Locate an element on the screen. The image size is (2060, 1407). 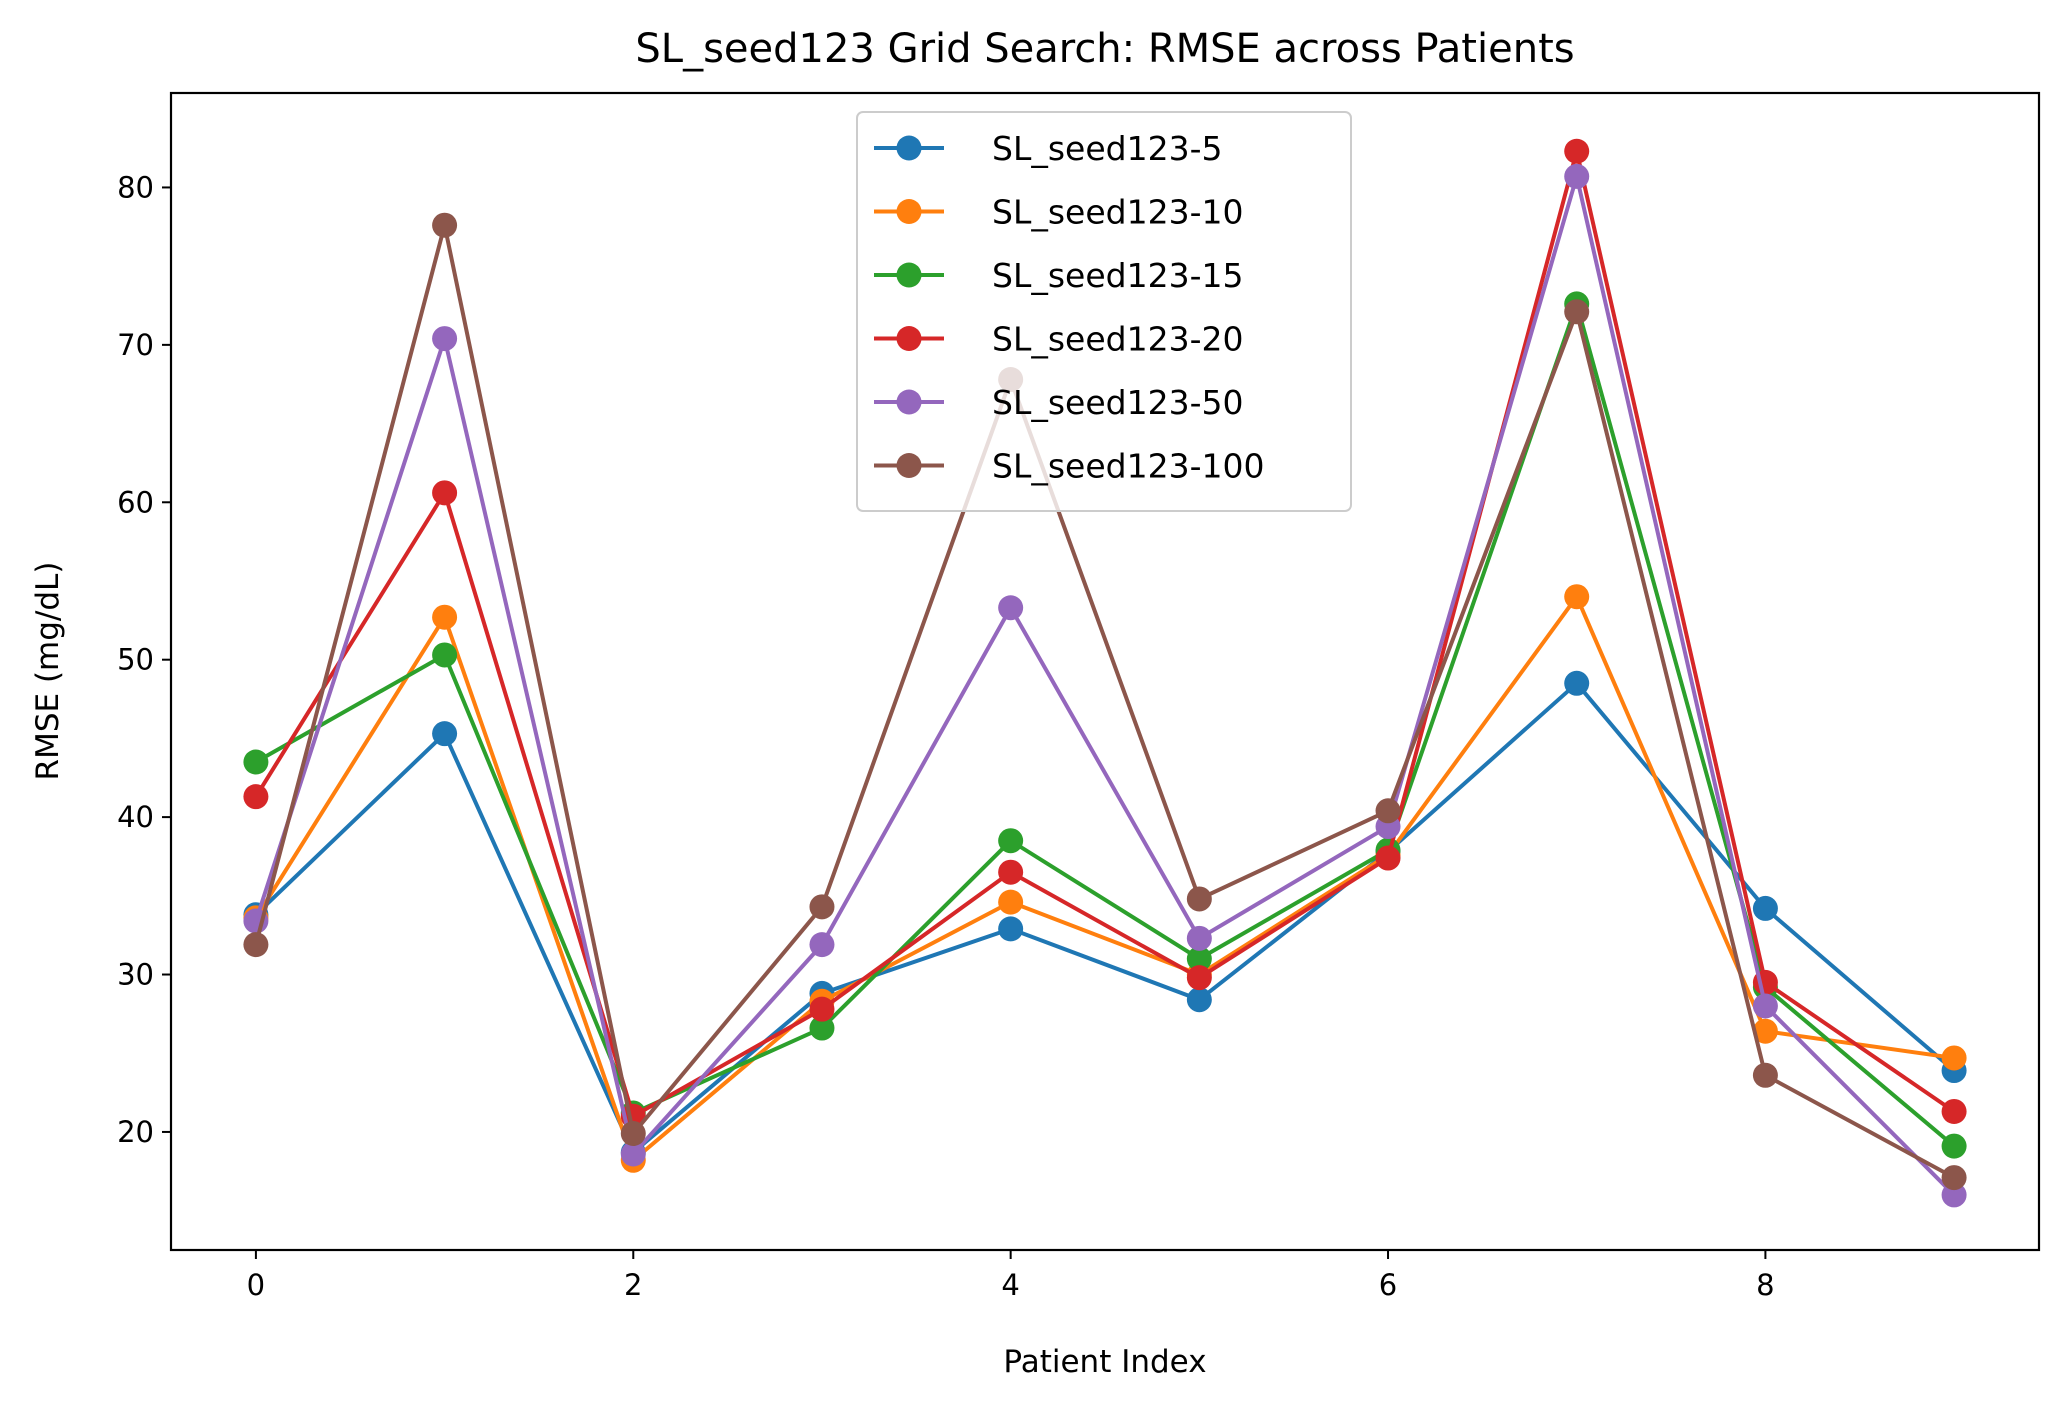
y-tick-label: 60 is located at coordinates (135, 502).